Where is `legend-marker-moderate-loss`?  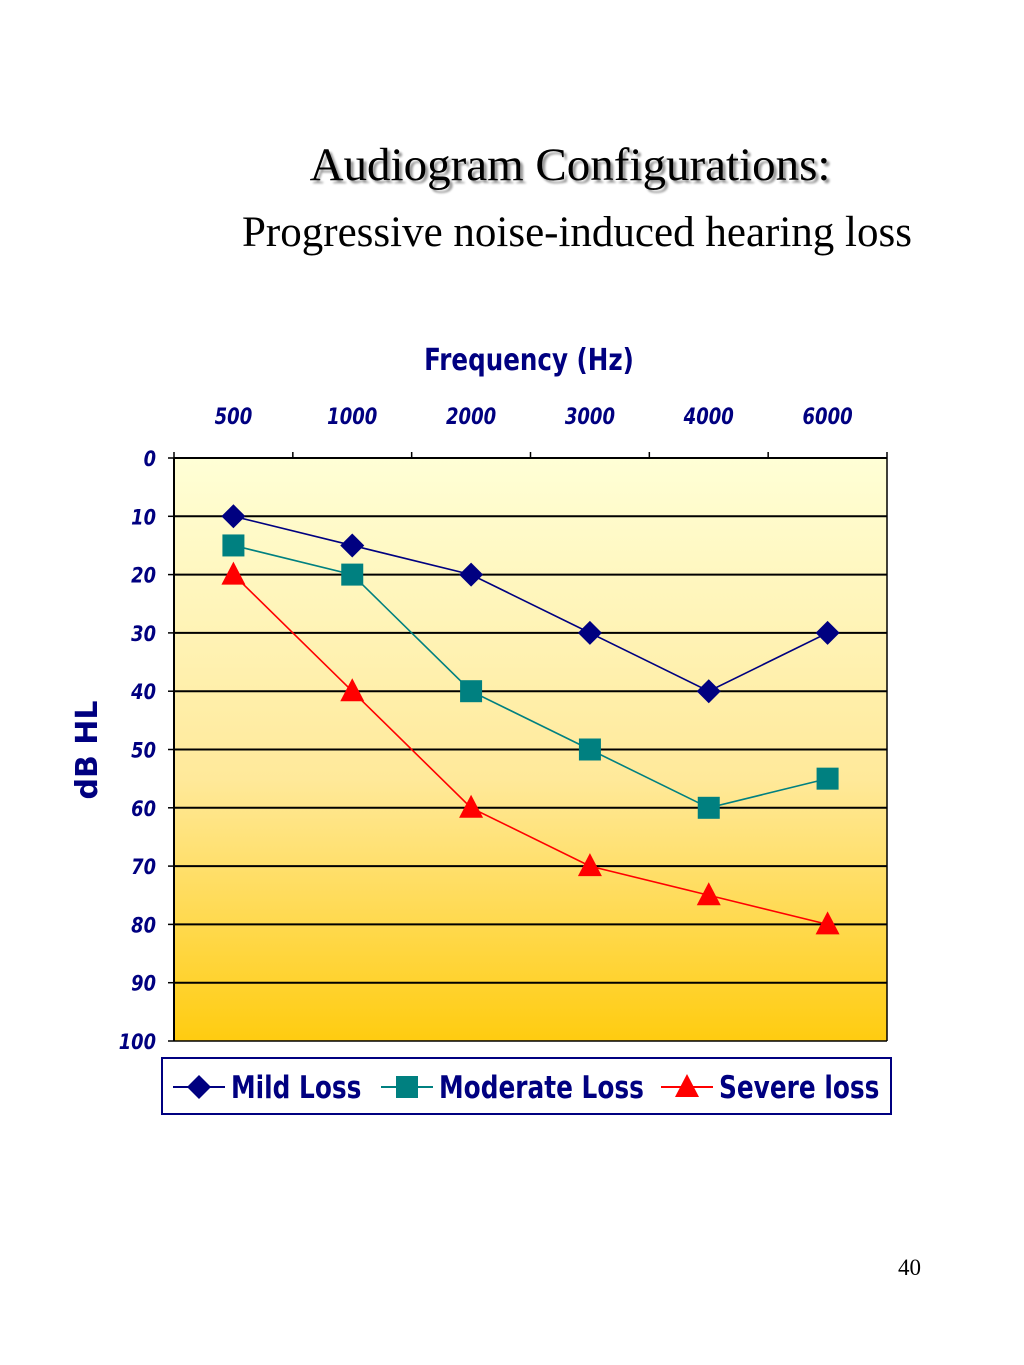
legend-marker-moderate-loss is located at coordinates (407, 1087).